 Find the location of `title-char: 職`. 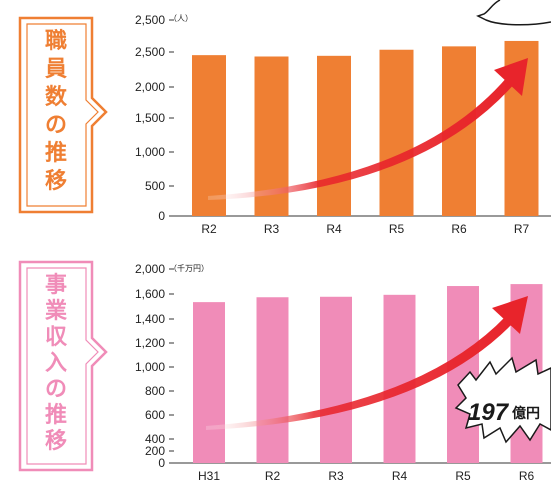

title-char: 職 is located at coordinates (56, 40).